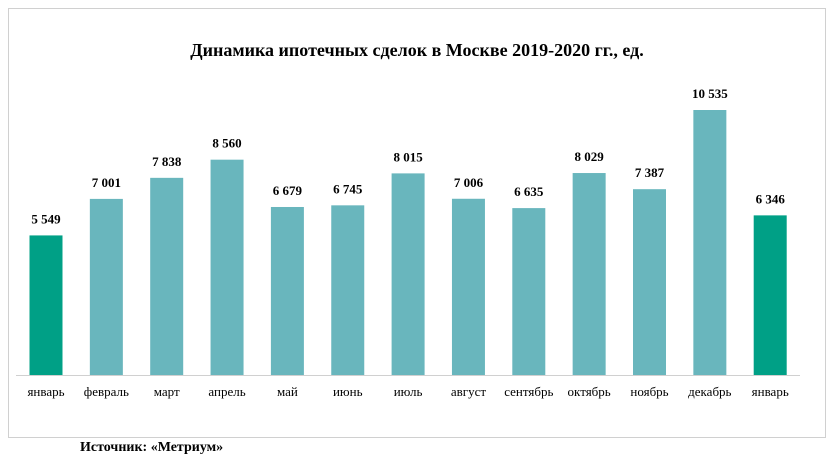 Image resolution: width=836 pixels, height=458 pixels. I want to click on x-tick-label: апрель, so click(226, 391).